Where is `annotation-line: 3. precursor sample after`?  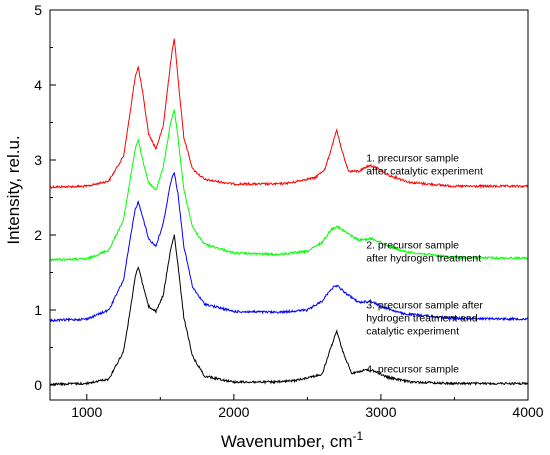 annotation-line: 3. precursor sample after is located at coordinates (424, 306).